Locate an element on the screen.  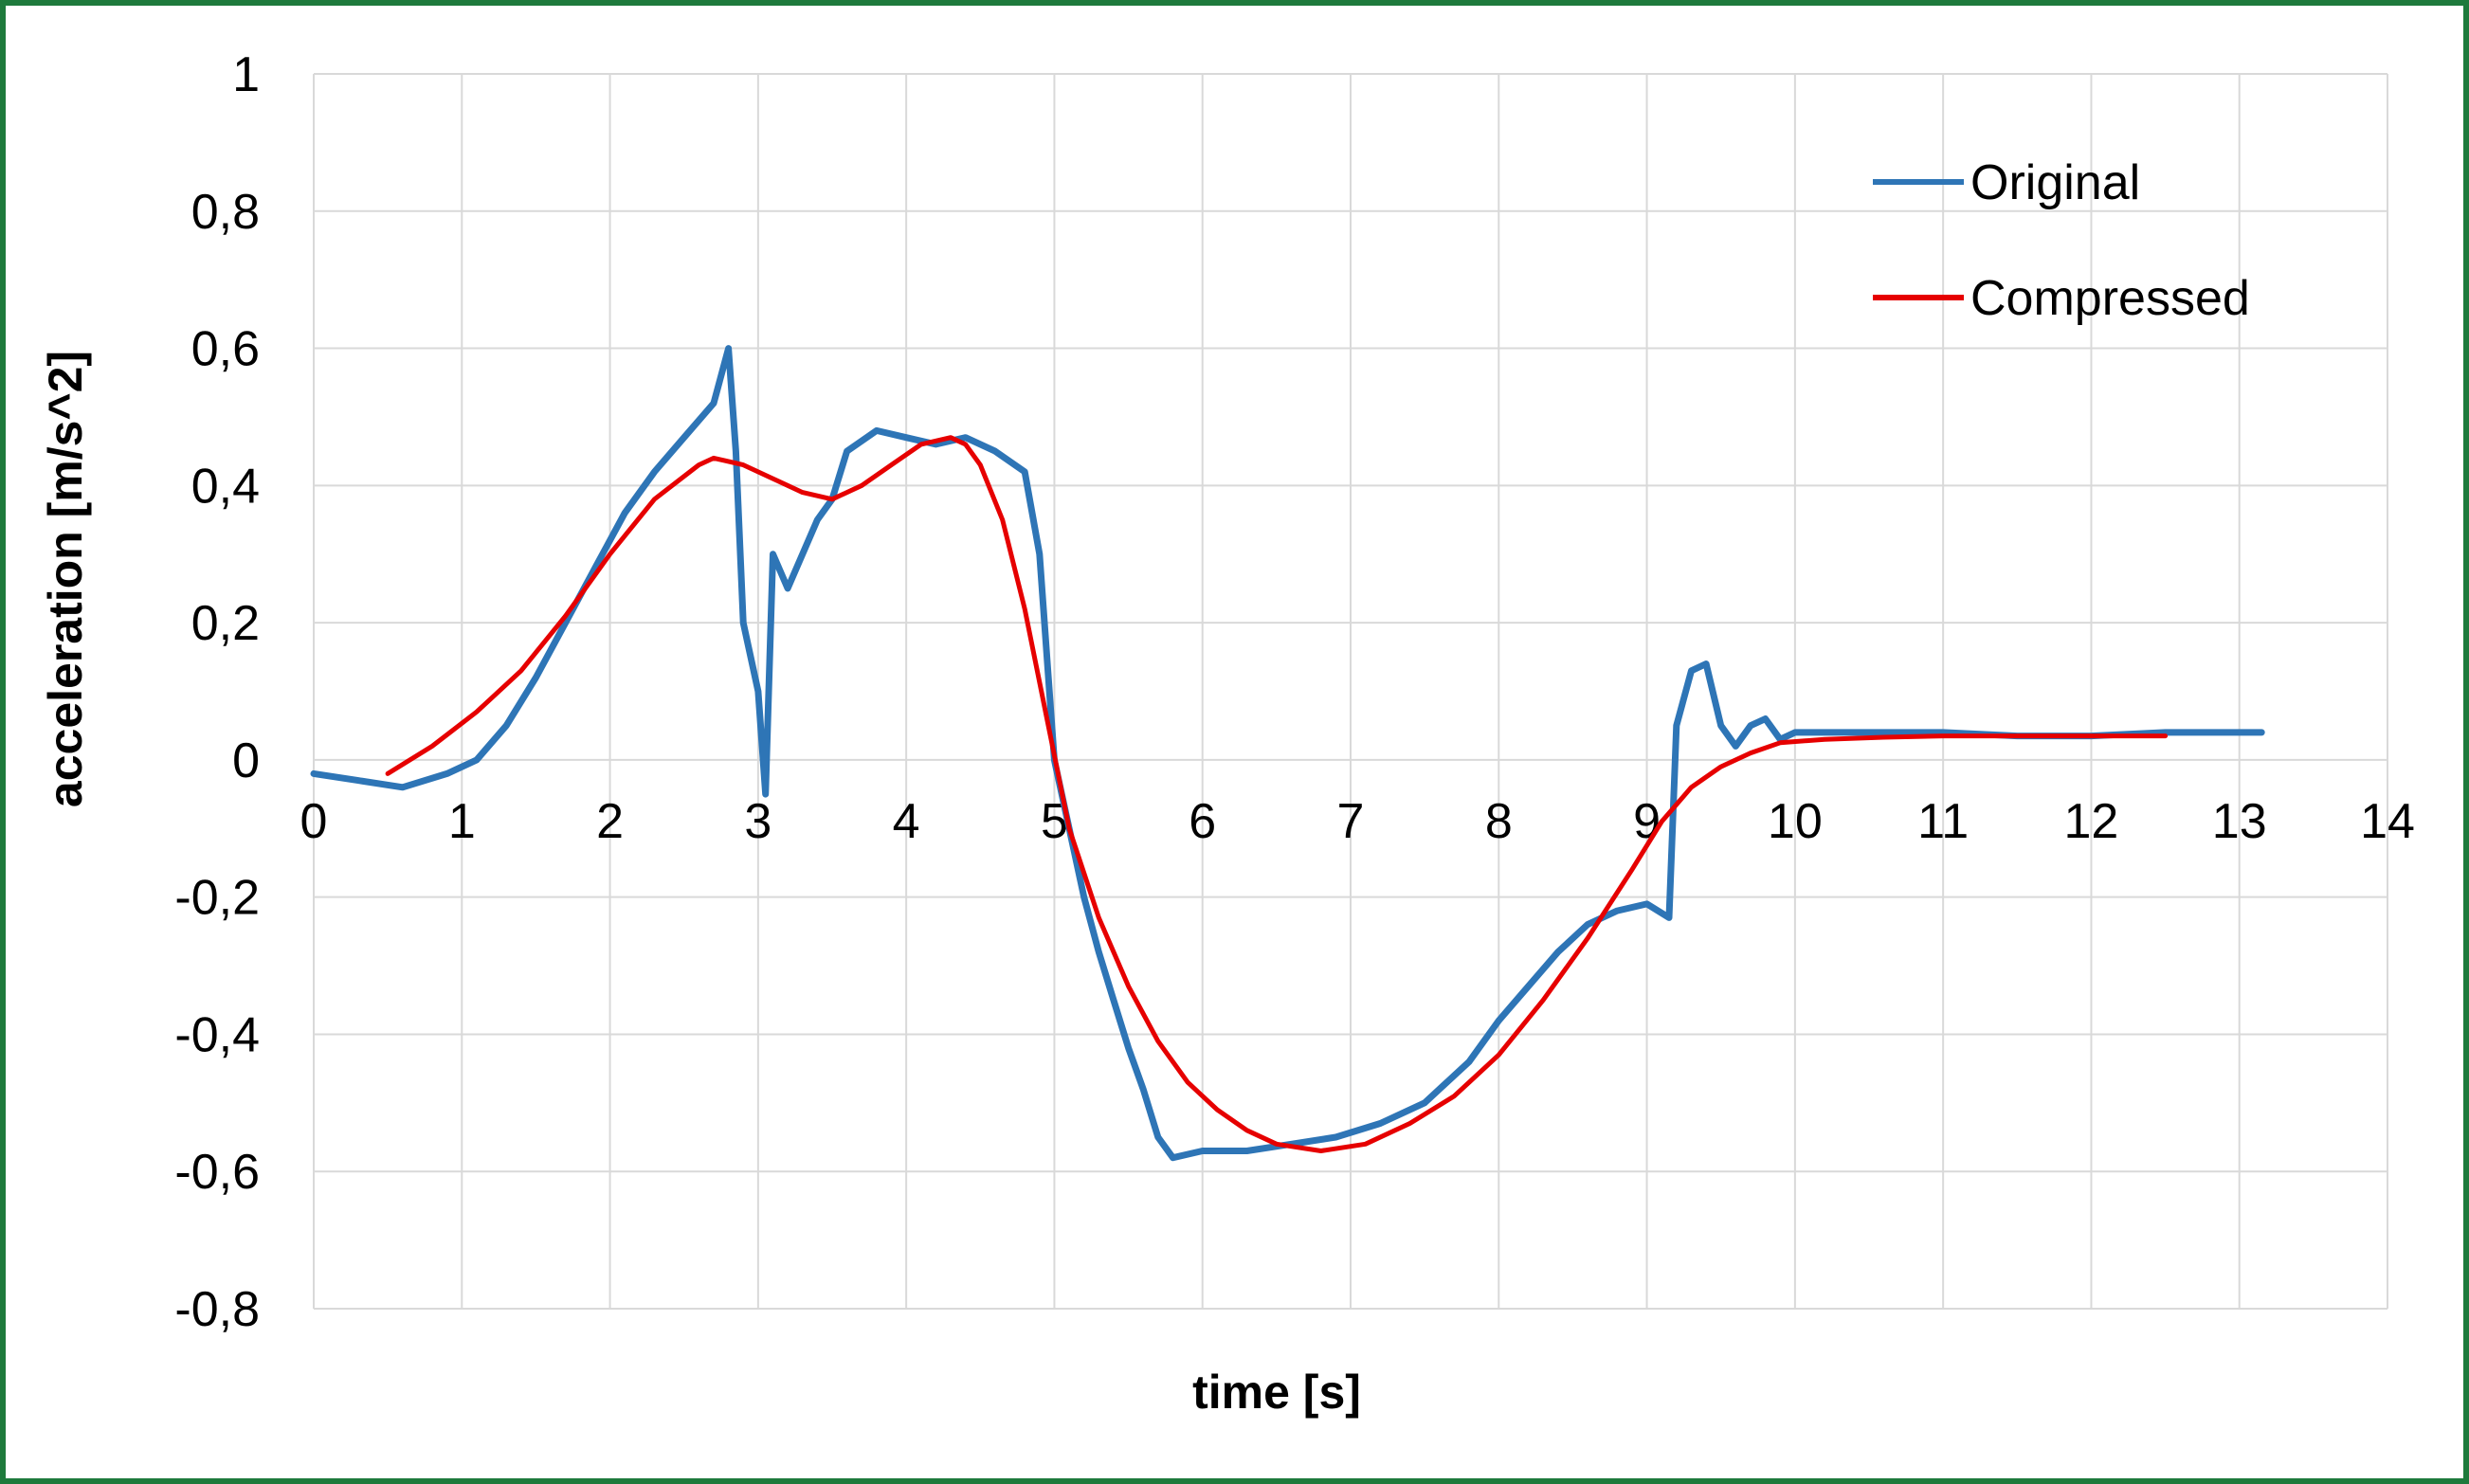
x-tick-label: 3 is located at coordinates (758, 821).